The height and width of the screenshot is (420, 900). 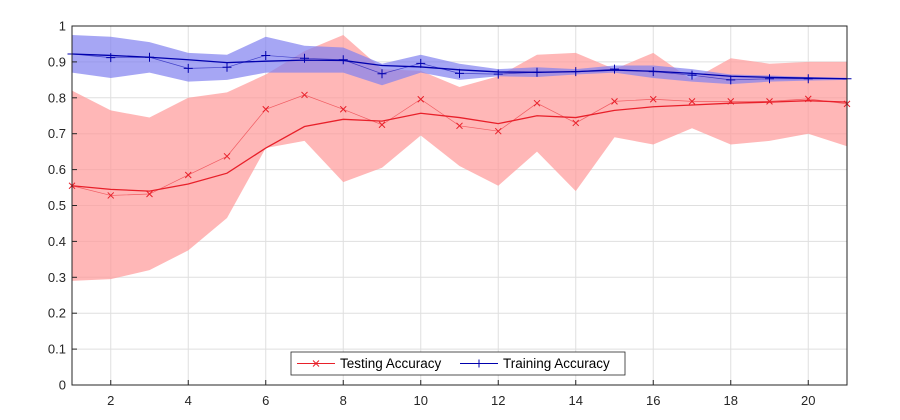 I want to click on y-tick-label-4: 0.4, so click(x=57, y=241).